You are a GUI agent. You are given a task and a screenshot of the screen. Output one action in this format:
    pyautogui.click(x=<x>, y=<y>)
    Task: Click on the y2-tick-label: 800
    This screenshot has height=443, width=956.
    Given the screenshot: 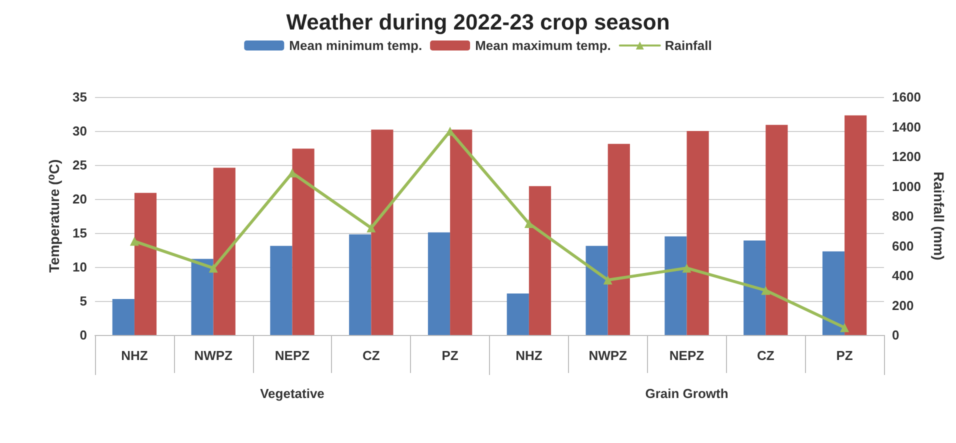 What is the action you would take?
    pyautogui.click(x=903, y=216)
    